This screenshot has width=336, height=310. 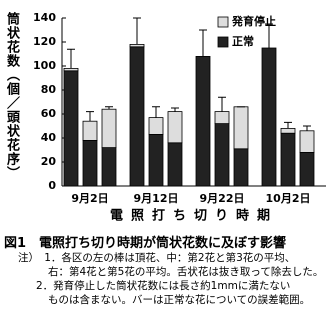 I want to click on note: 2．発育停止した筒状花数には長さ約1mmに満たない, so click(x=163, y=286).